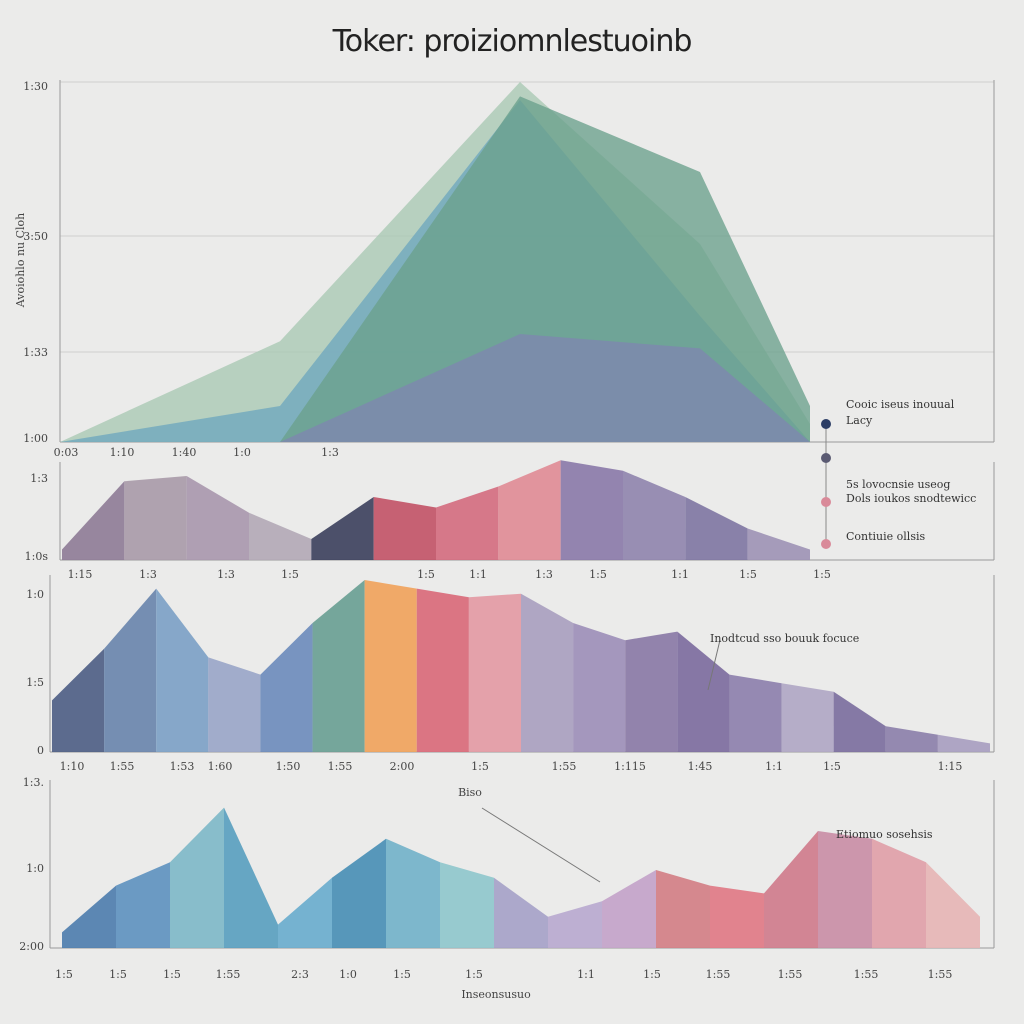  Describe the element at coordinates (31, 946) in the screenshot. I see `bottom-ytick-label: 2:00` at that location.